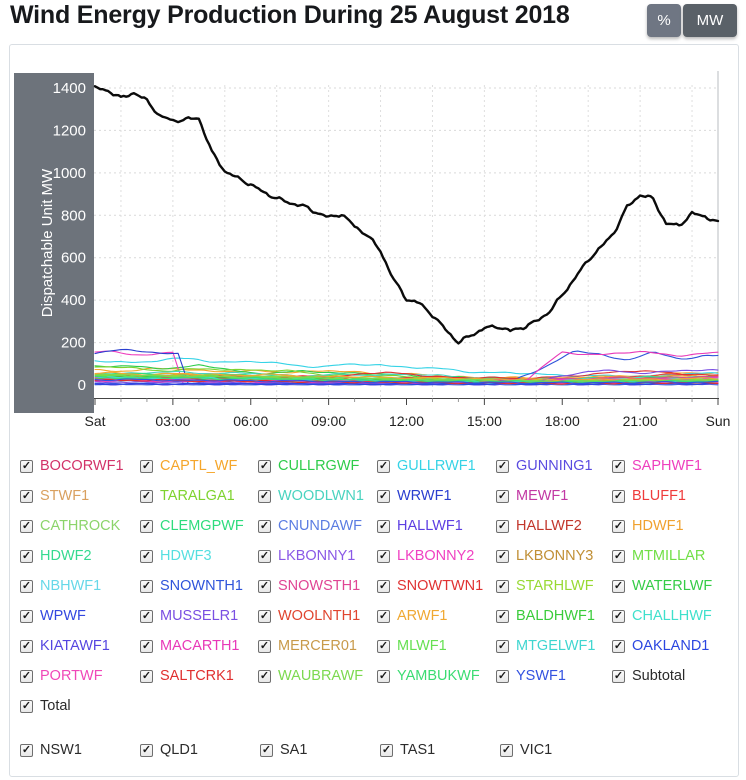 This screenshot has width=746, height=780. What do you see at coordinates (264, 526) in the screenshot?
I see `checkbox-cnundawf: ✓` at bounding box center [264, 526].